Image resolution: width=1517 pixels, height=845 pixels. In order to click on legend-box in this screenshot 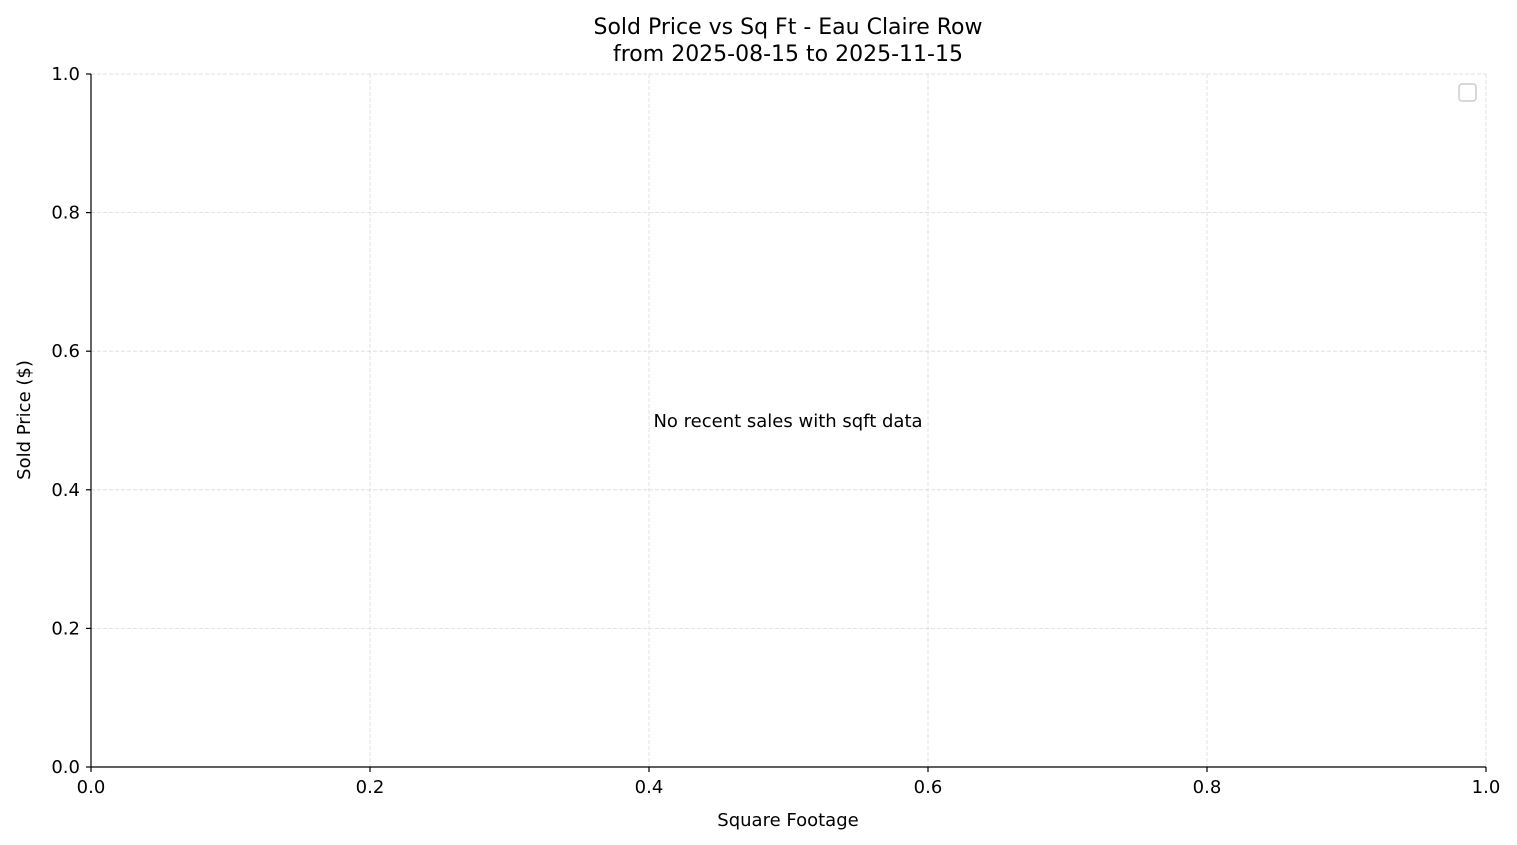, I will do `click(1467, 92)`.